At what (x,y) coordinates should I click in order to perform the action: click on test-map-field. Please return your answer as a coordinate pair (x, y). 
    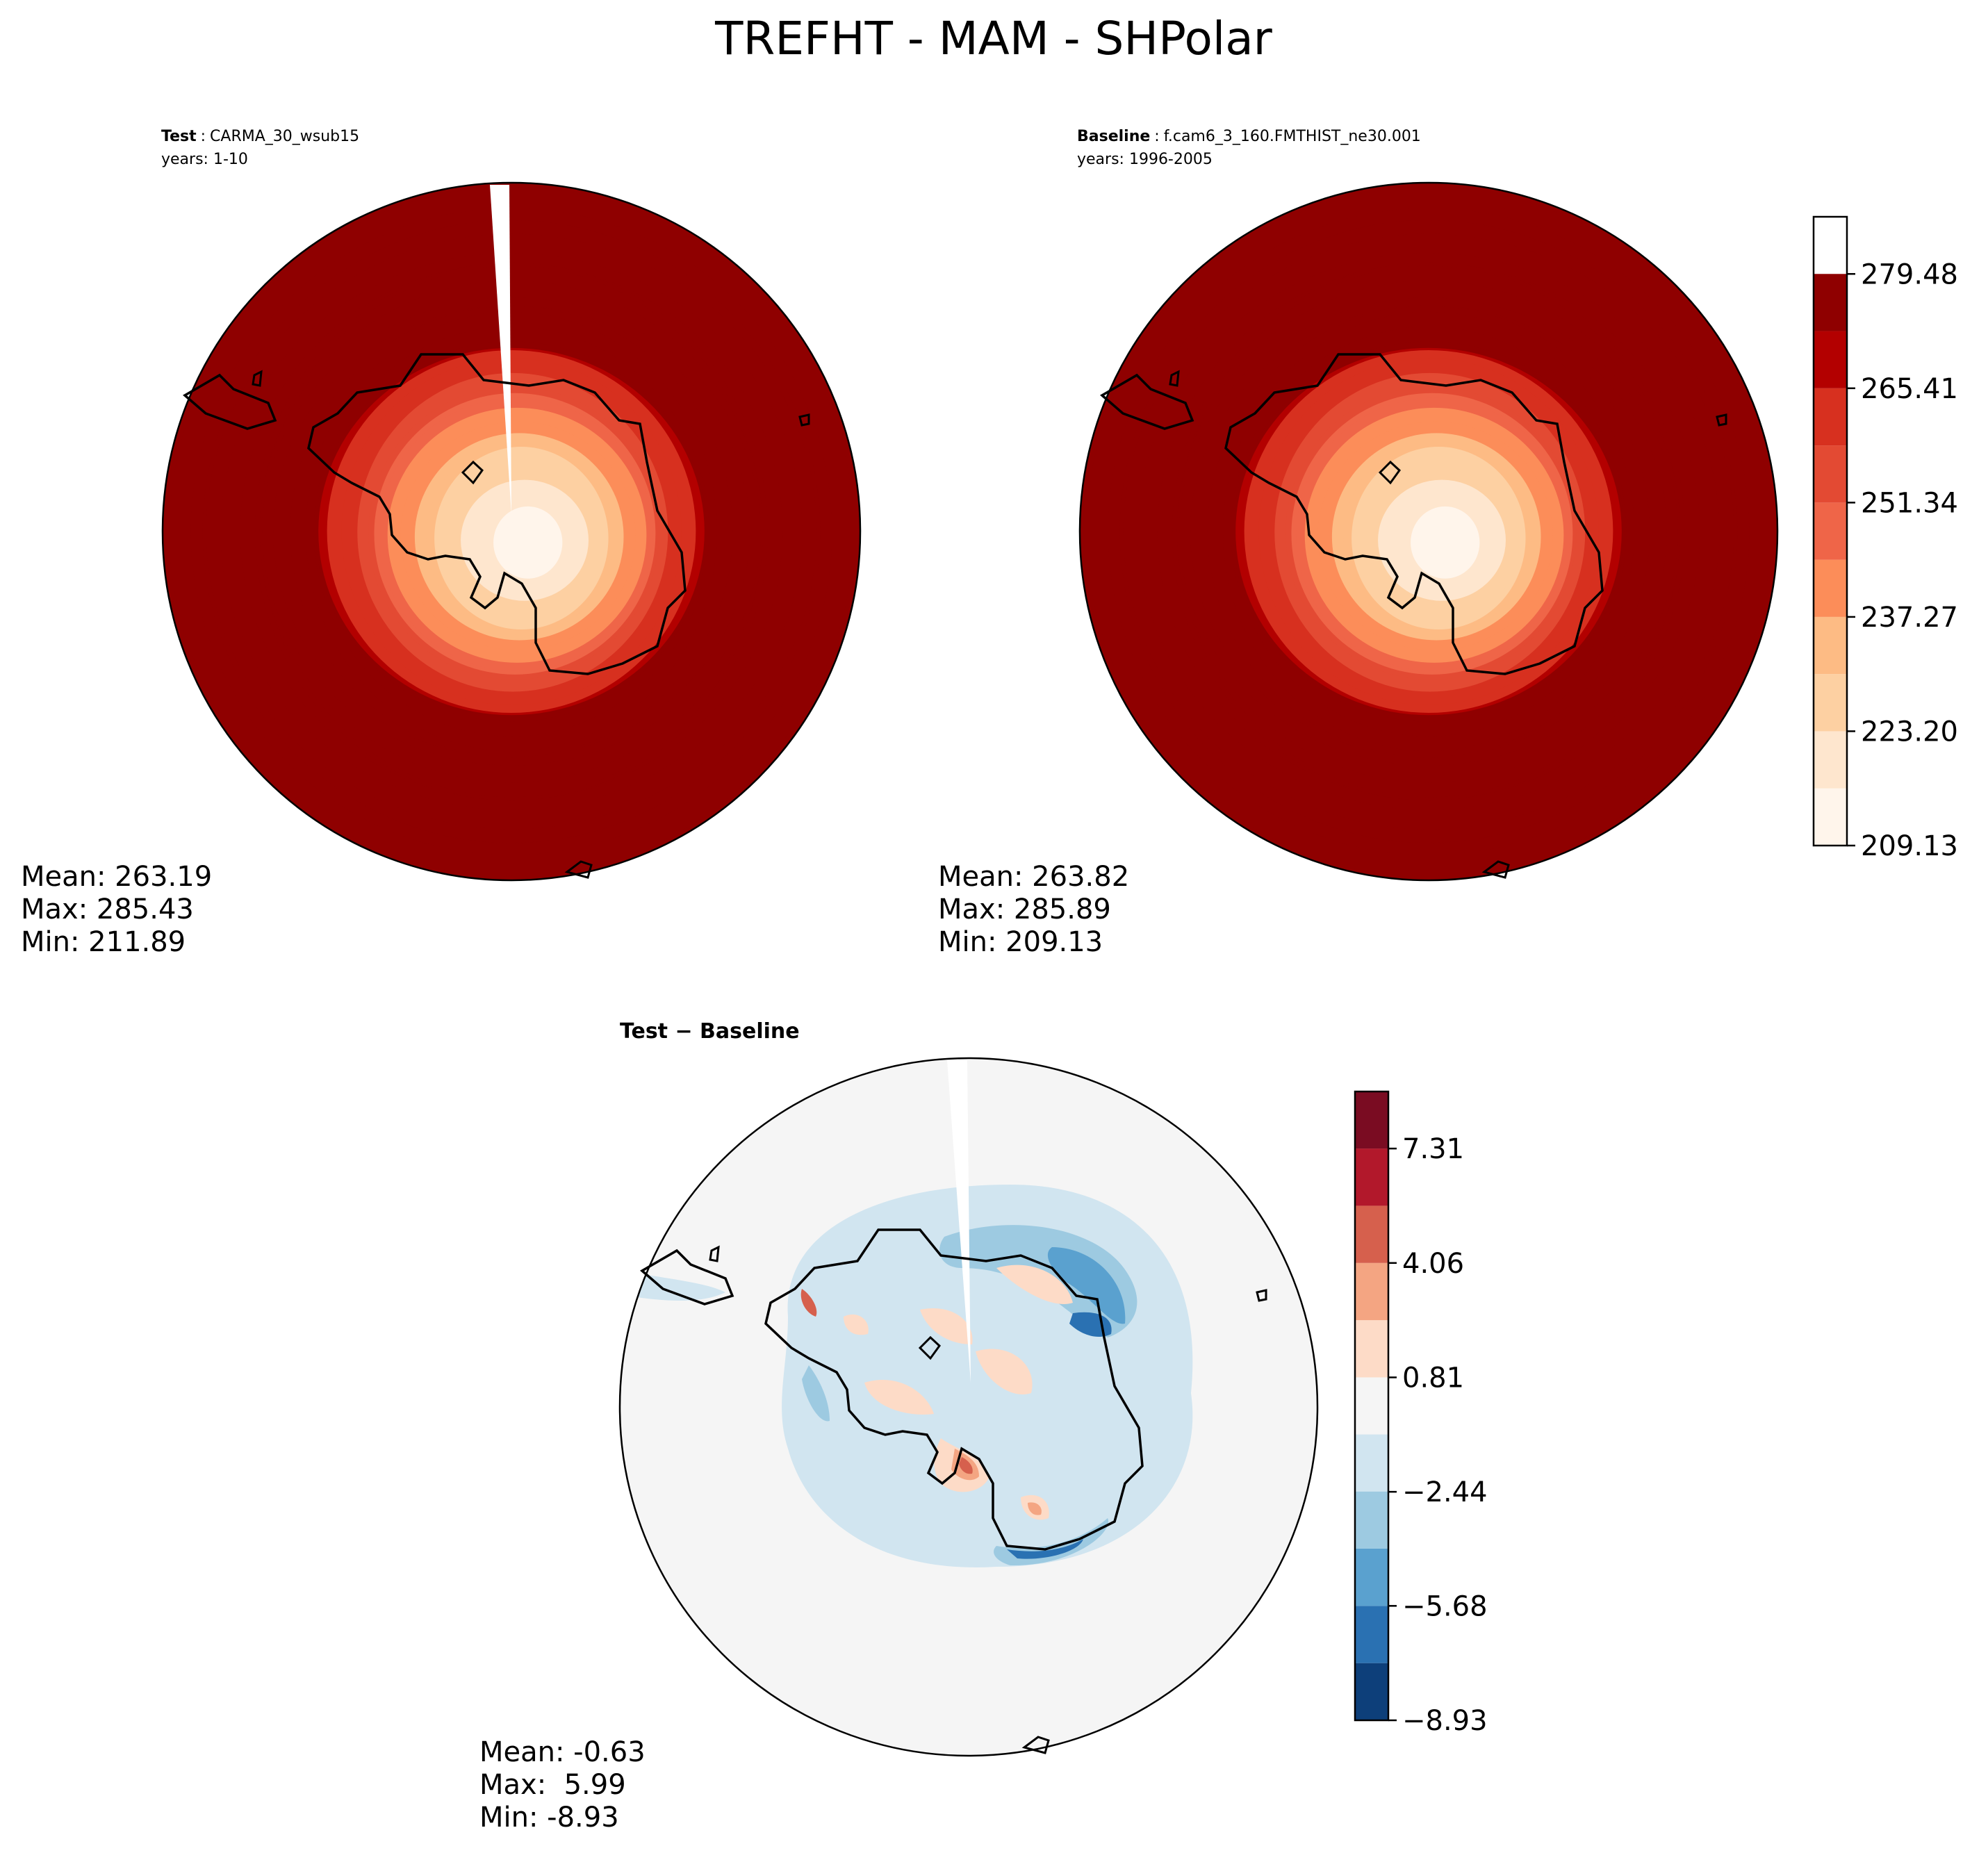
    Looking at the image, I should click on (511, 531).